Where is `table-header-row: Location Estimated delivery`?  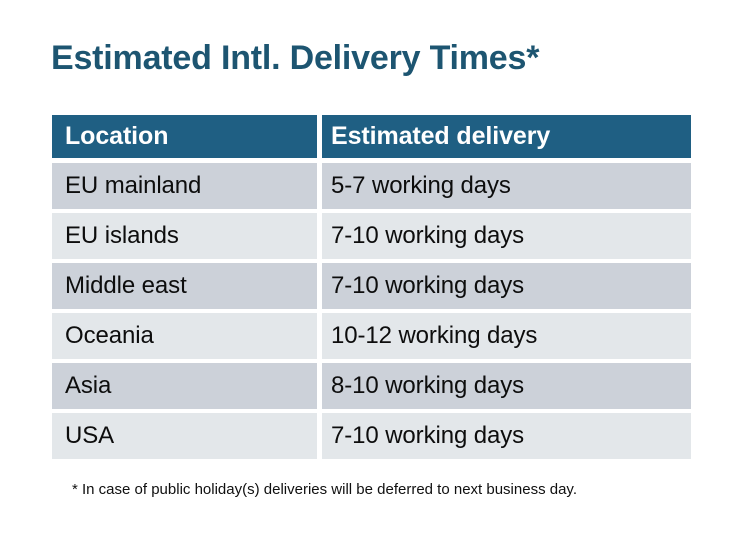 table-header-row: Location Estimated delivery is located at coordinates (371, 136).